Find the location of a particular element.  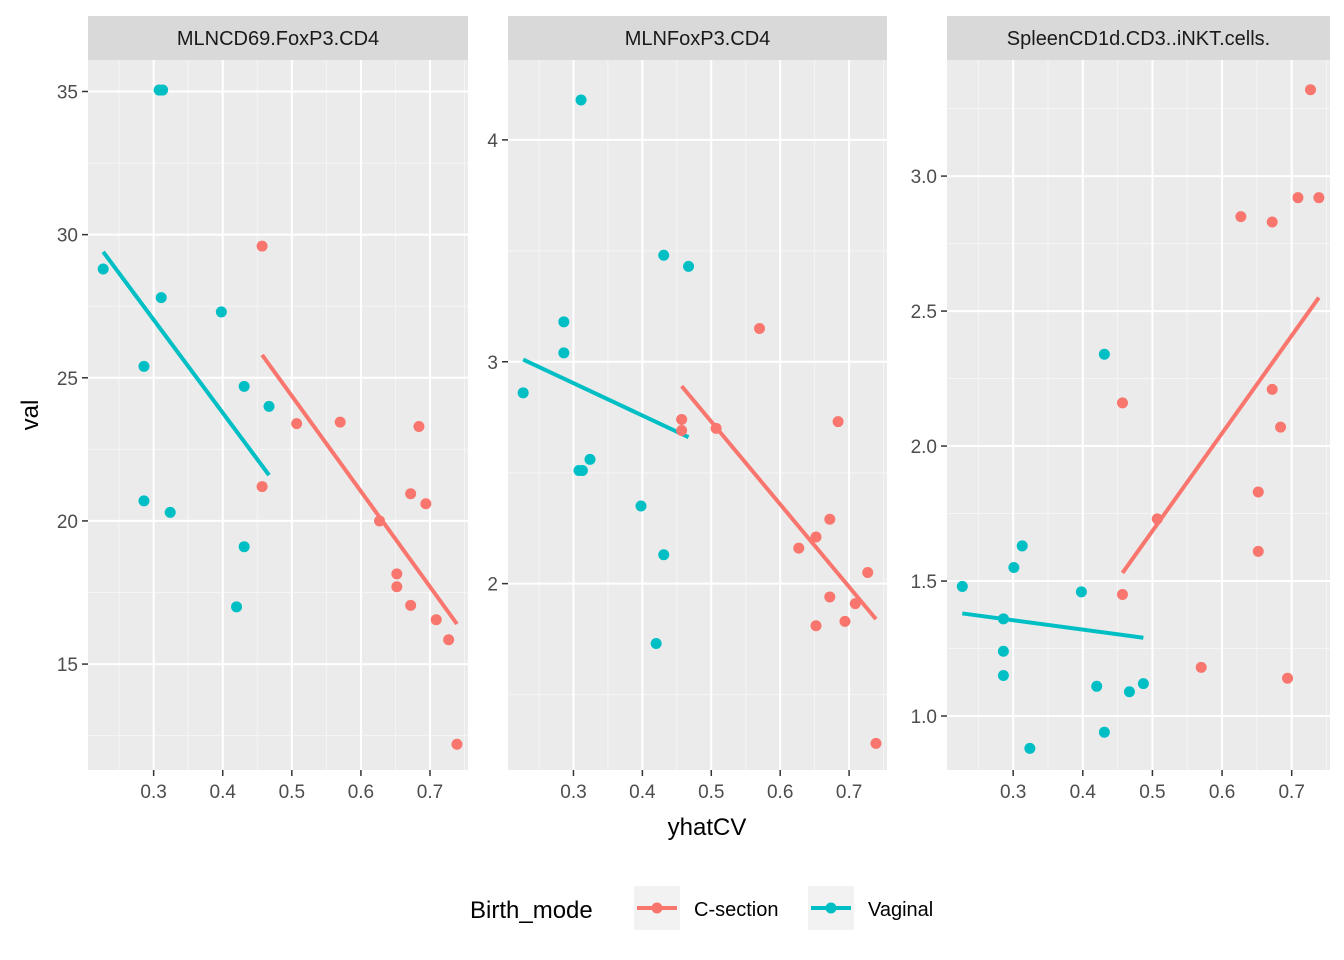

y-tick-label: 2.5 is located at coordinates (924, 312).